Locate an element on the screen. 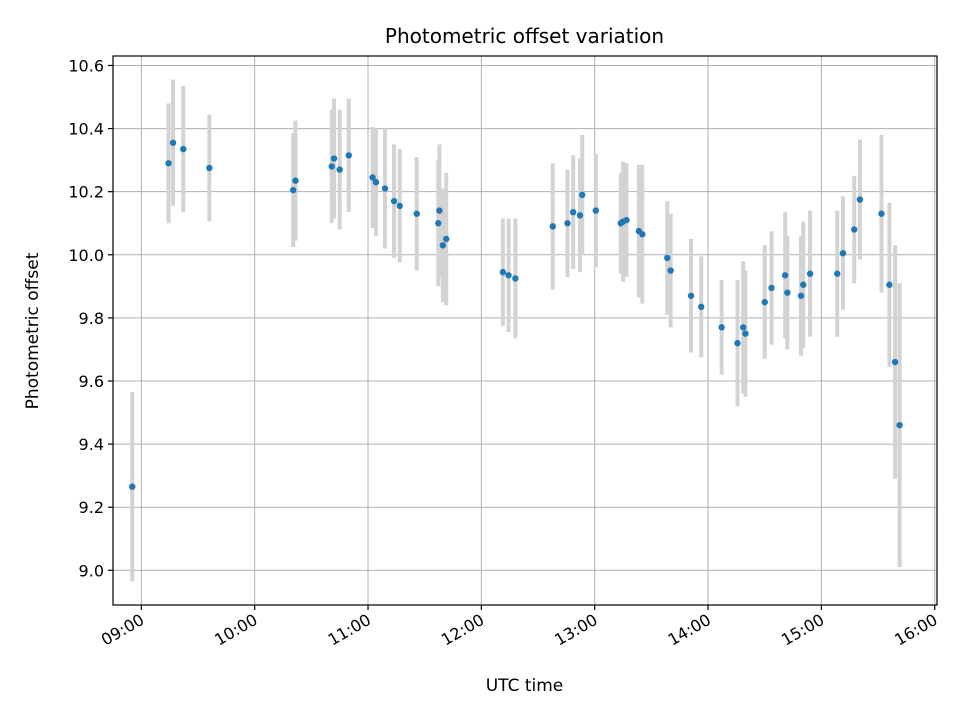  x-tick-label: 12:00 is located at coordinates (462, 630).